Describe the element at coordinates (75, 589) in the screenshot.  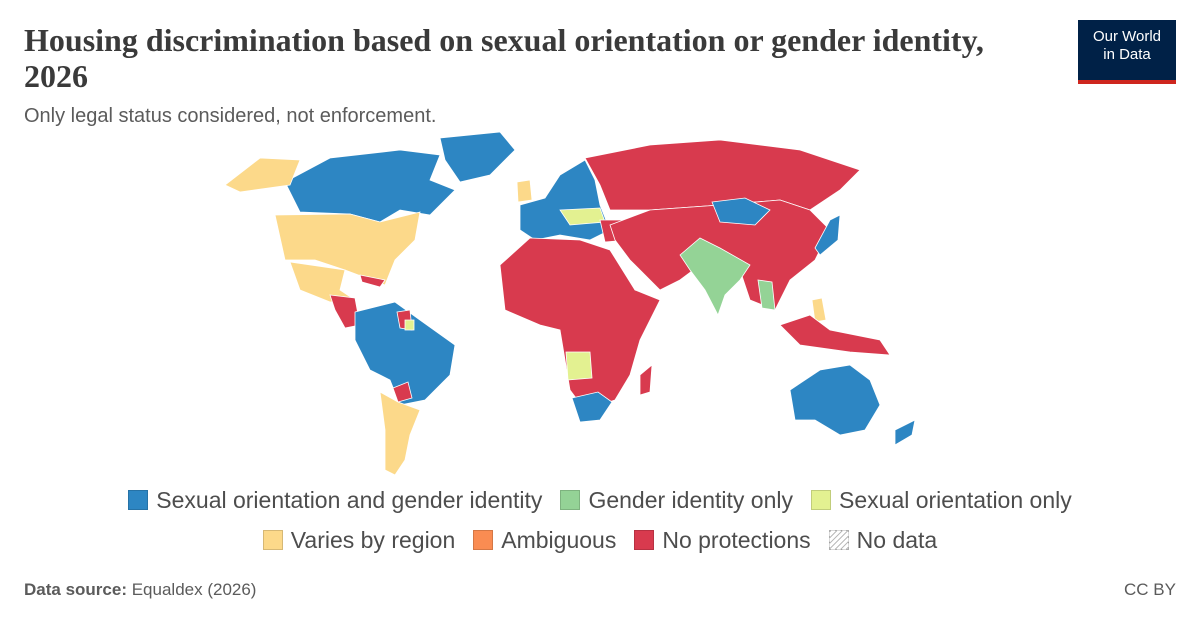
I see `source-label: Data source:` at that location.